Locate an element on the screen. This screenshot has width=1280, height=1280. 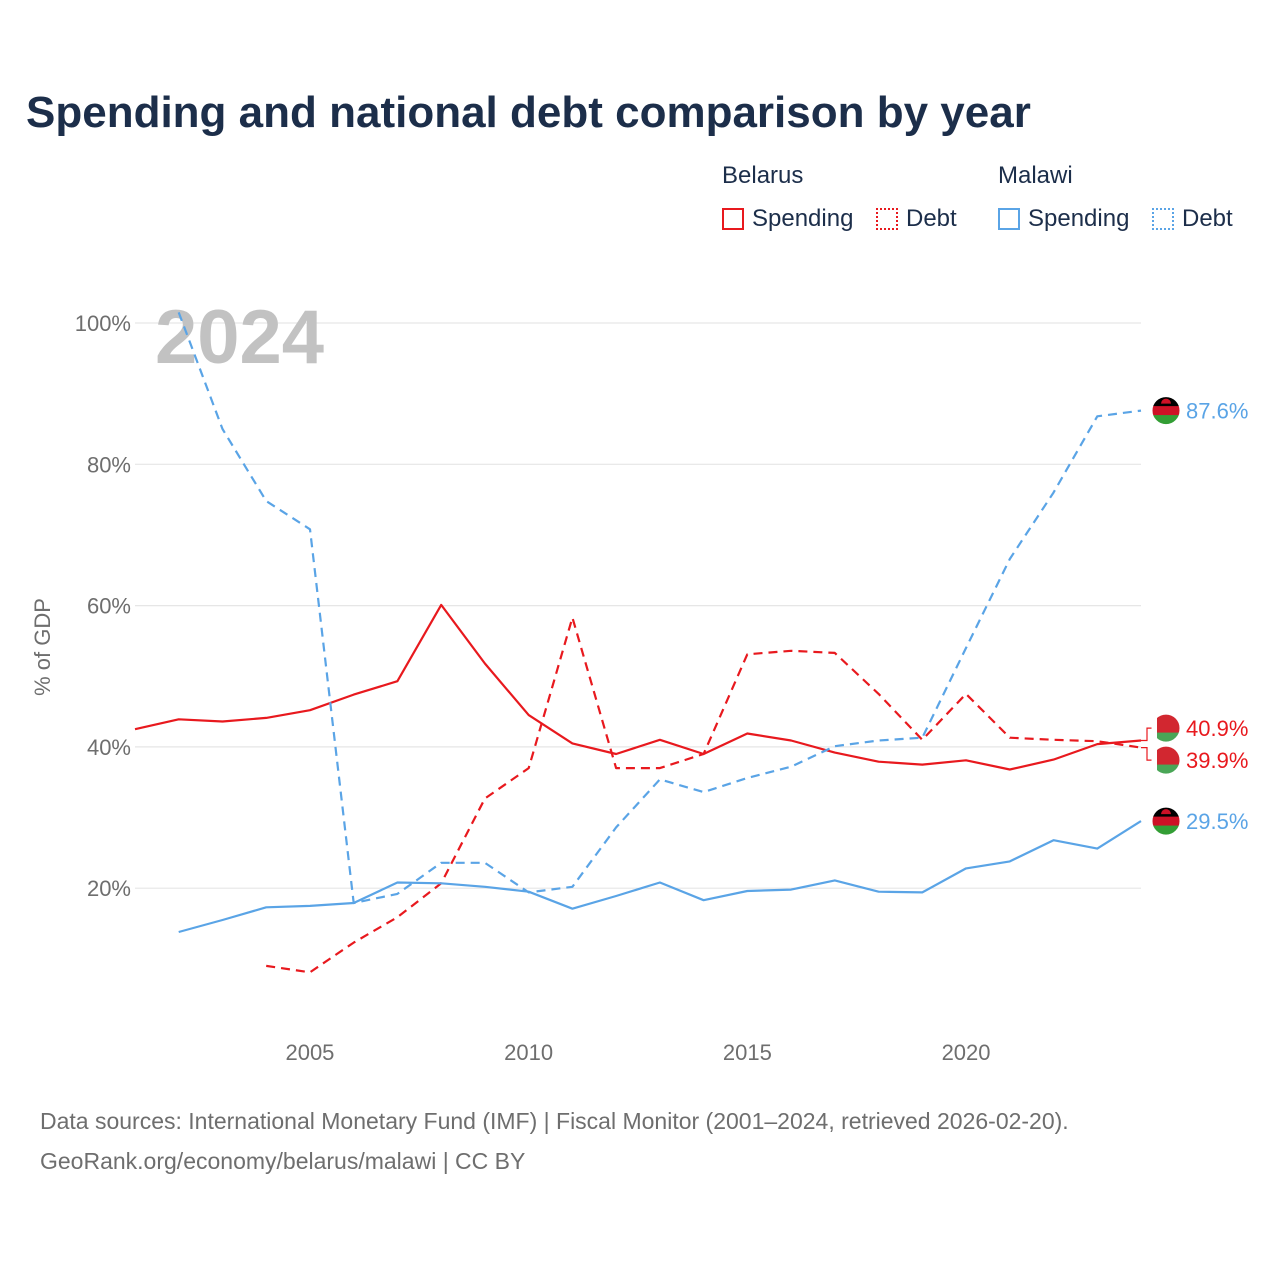
legend-item-malawi-debt: Debt is located at coordinates (1192, 219).